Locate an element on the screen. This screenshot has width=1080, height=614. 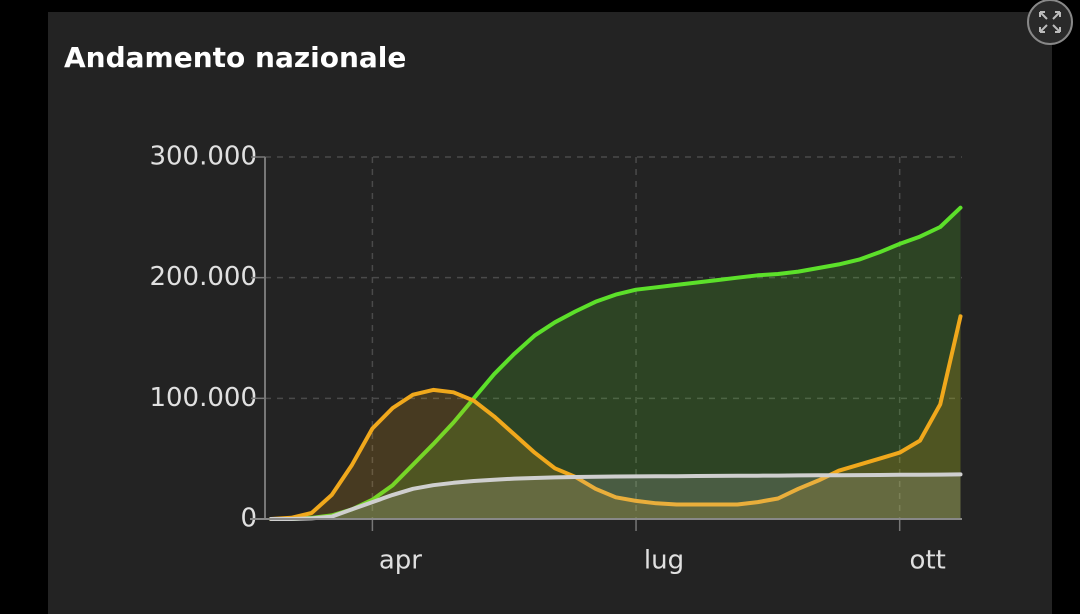
y-tick-label: 0 is located at coordinates (248, 519).